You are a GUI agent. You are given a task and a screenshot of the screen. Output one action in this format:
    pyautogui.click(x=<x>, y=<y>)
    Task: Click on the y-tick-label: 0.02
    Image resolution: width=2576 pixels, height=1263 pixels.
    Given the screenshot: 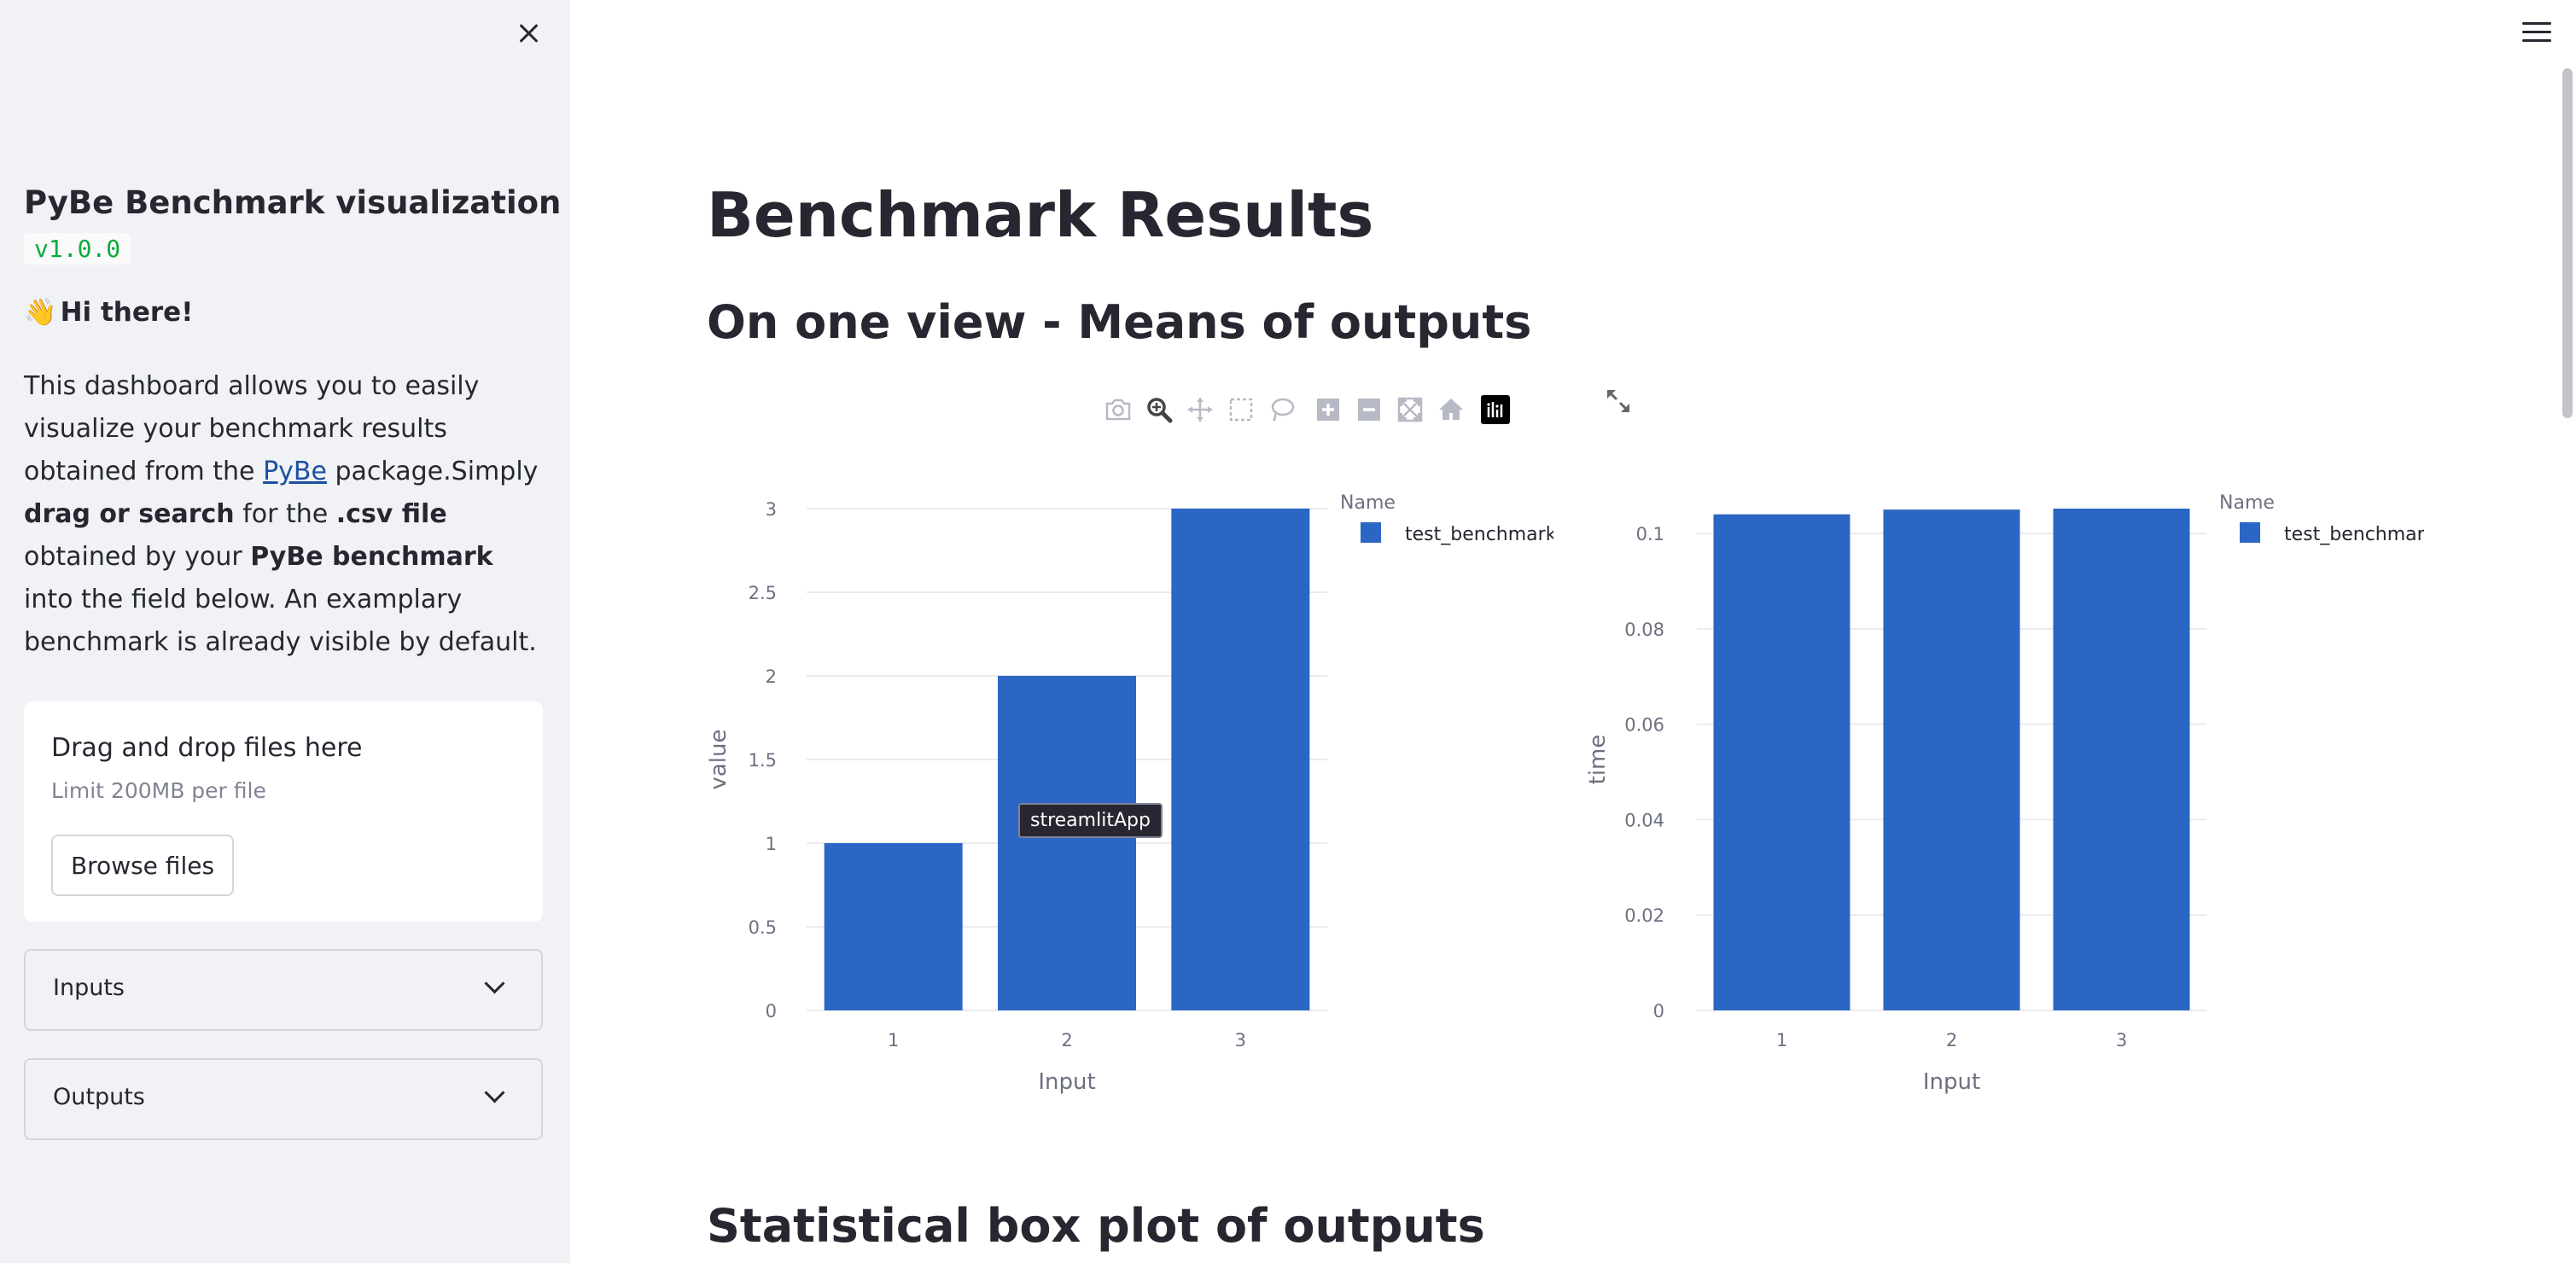 What is the action you would take?
    pyautogui.click(x=1644, y=915)
    